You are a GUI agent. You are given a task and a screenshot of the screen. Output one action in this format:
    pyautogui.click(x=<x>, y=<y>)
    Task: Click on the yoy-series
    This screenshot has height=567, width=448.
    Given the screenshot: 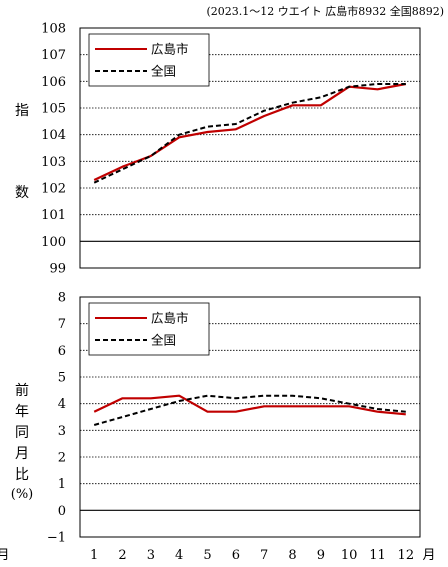 What is the action you would take?
    pyautogui.click(x=249, y=410)
    